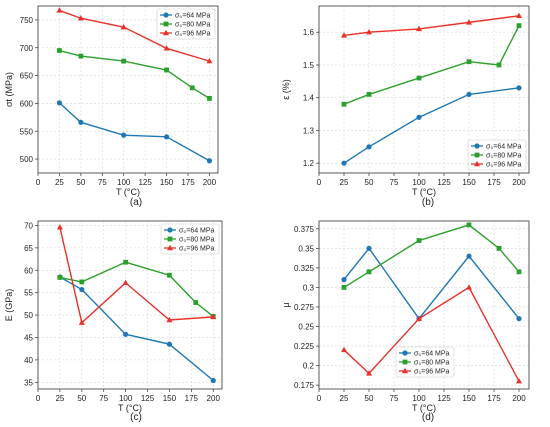 This screenshot has width=550, height=427. What do you see at coordinates (28, 337) in the screenshot?
I see `y-tick-label: 45` at bounding box center [28, 337].